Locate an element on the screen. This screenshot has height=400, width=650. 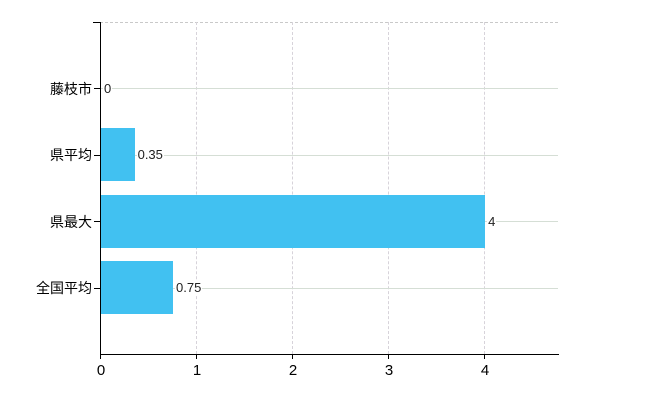
x-tick-label: 3 is located at coordinates (389, 370).